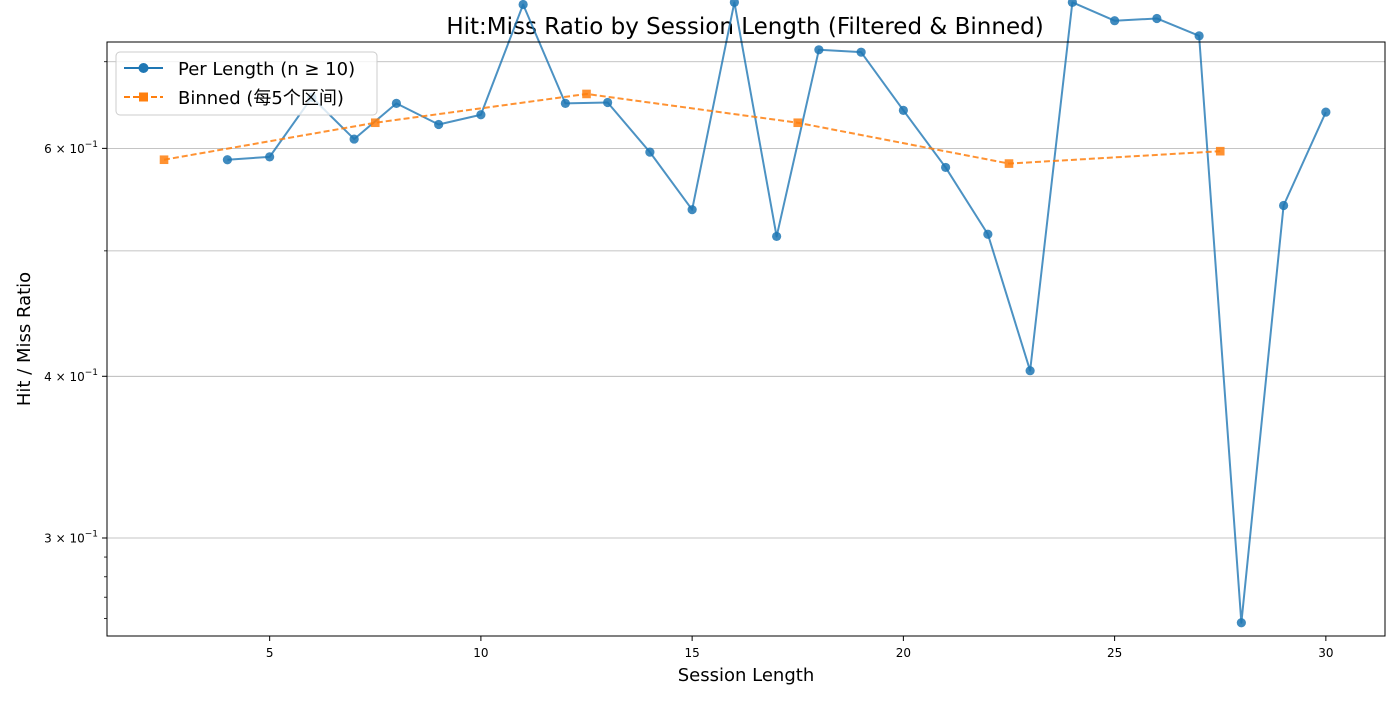  I want to click on x-axis-label: Session Length, so click(746, 675).